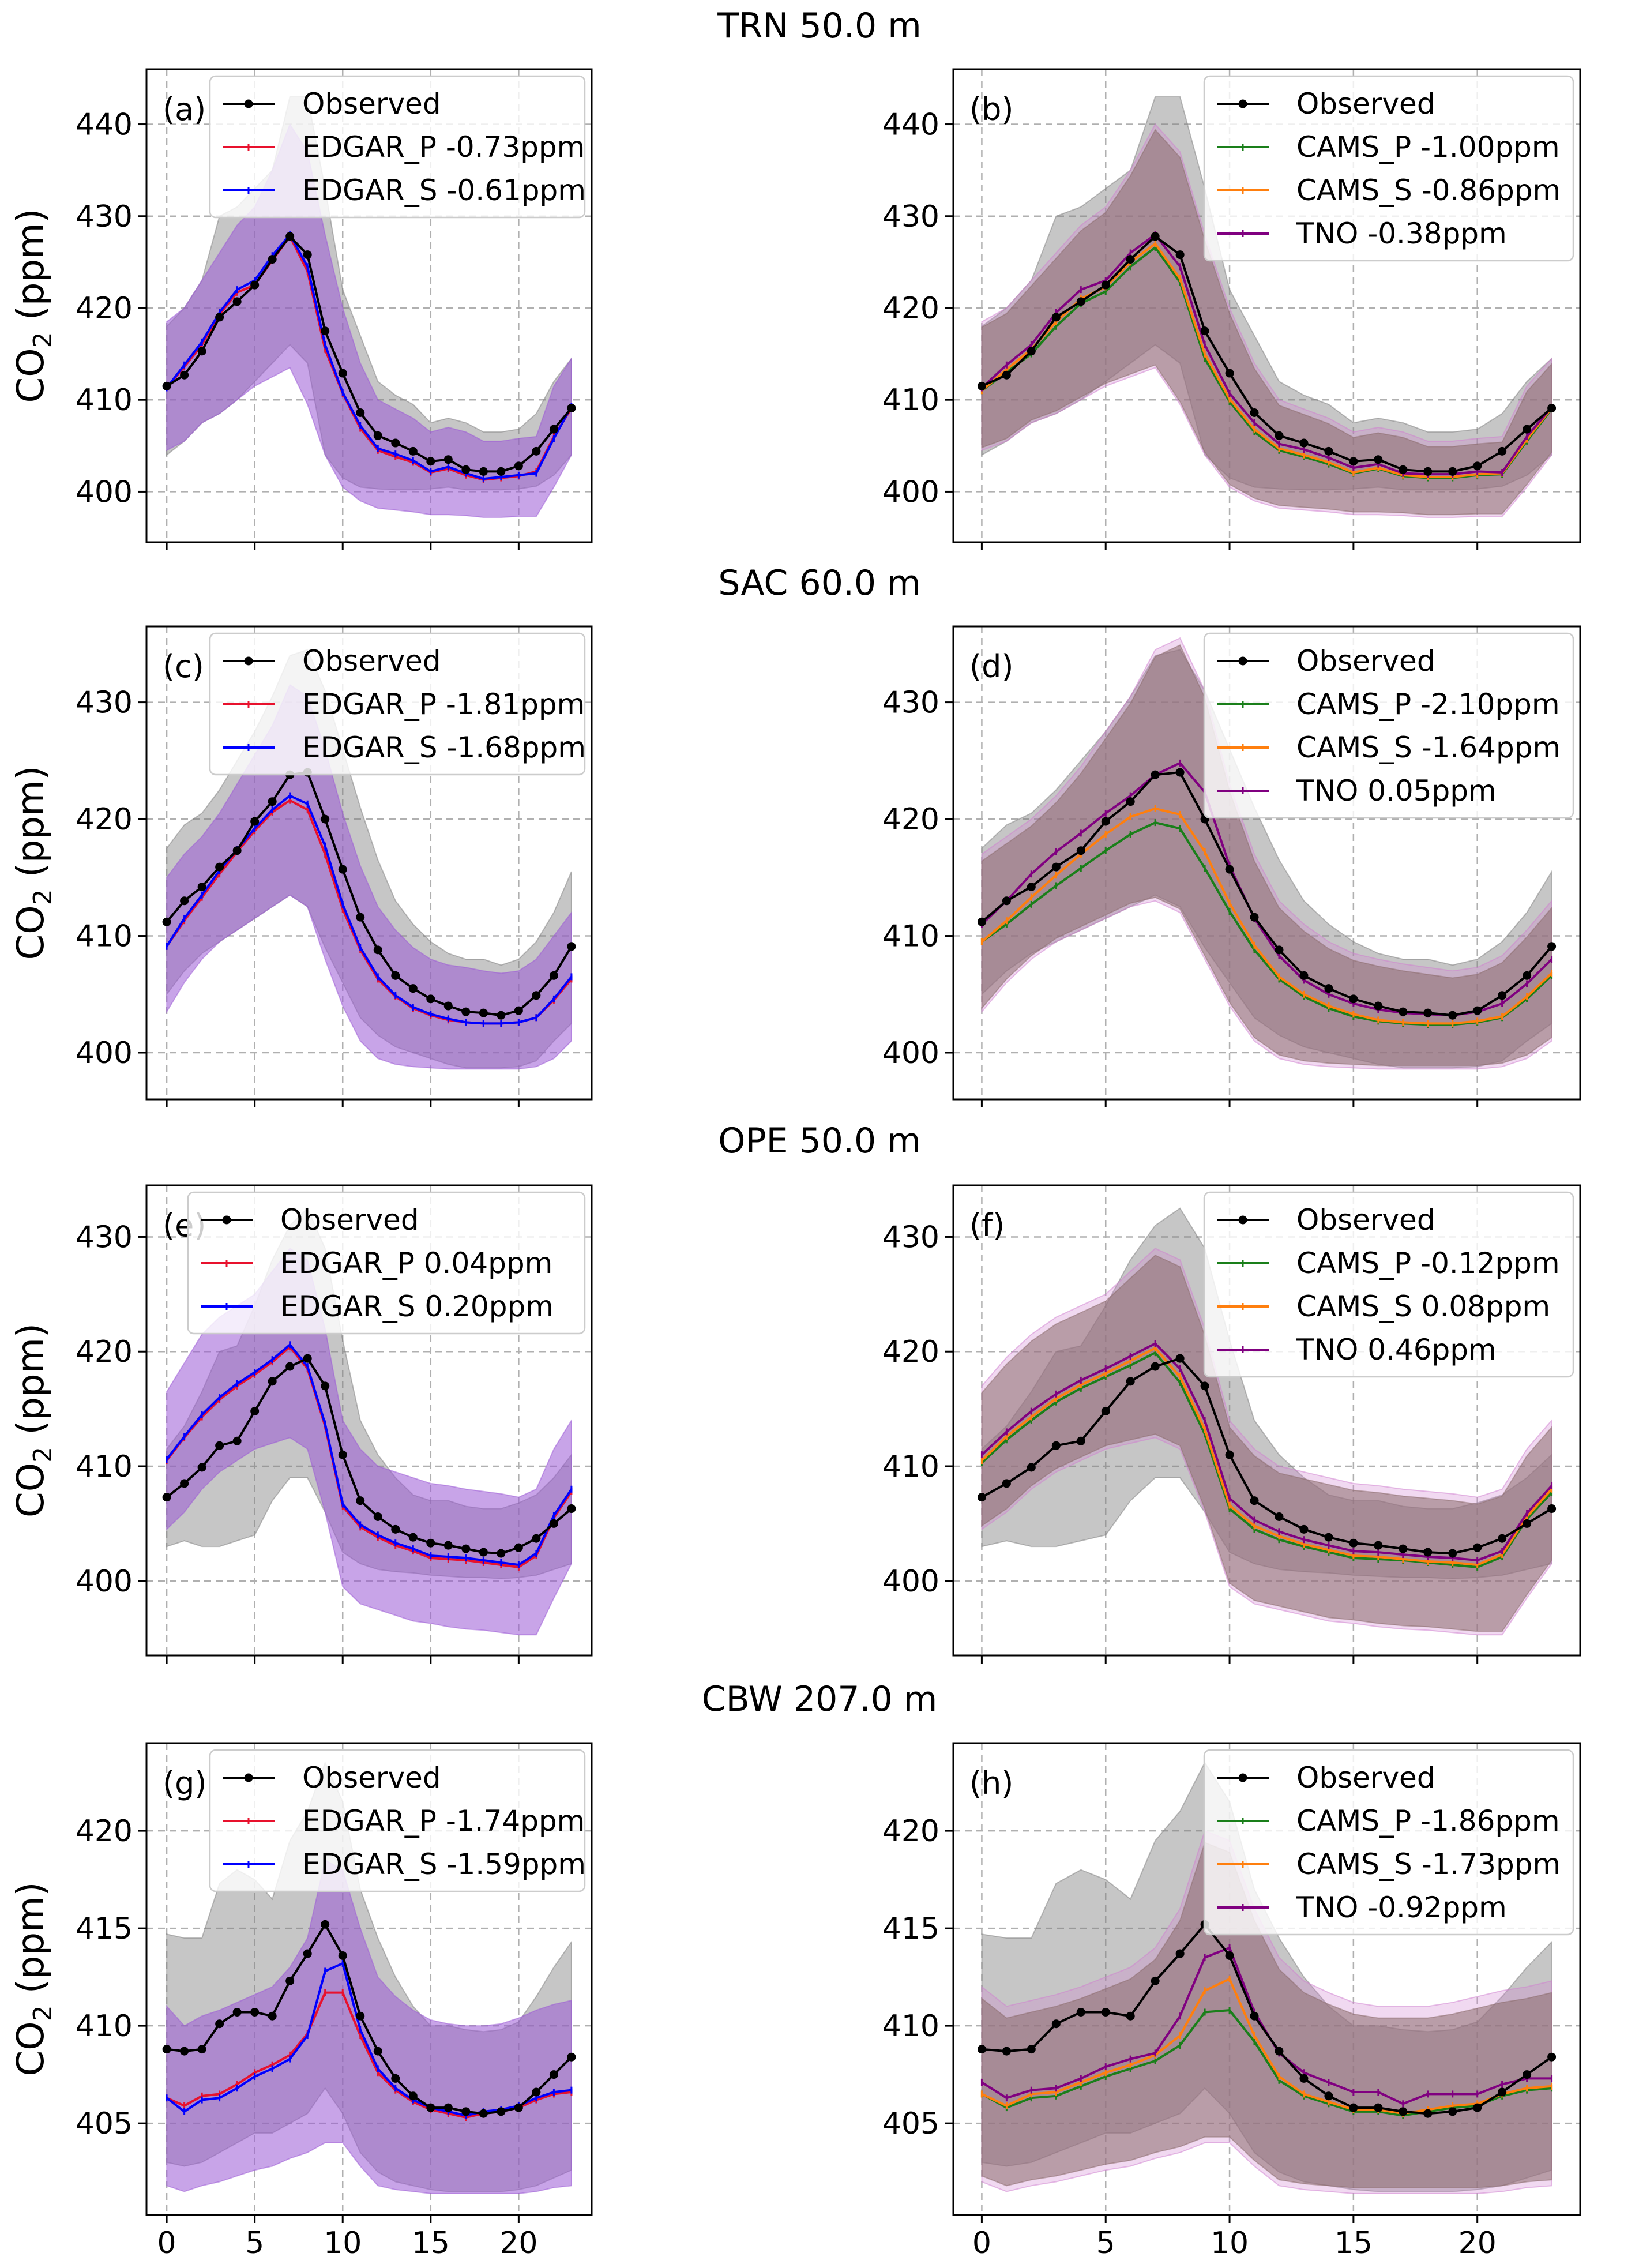 Image resolution: width=1639 pixels, height=2268 pixels. What do you see at coordinates (910, 2123) in the screenshot?
I see `y-tick-label: 405` at bounding box center [910, 2123].